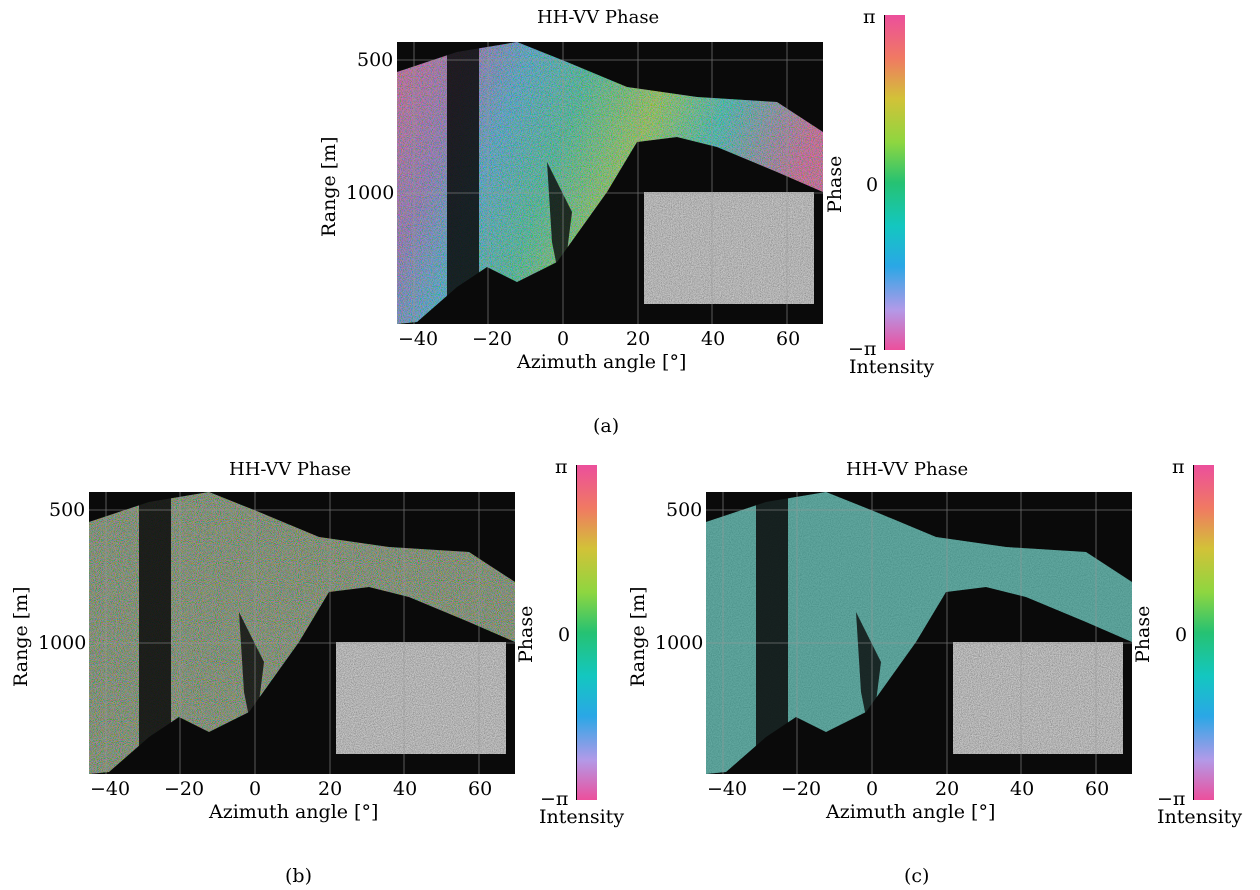 Image resolution: width=1260 pixels, height=890 pixels. What do you see at coordinates (606, 426) in the screenshot?
I see `panel-caption: (a)` at bounding box center [606, 426].